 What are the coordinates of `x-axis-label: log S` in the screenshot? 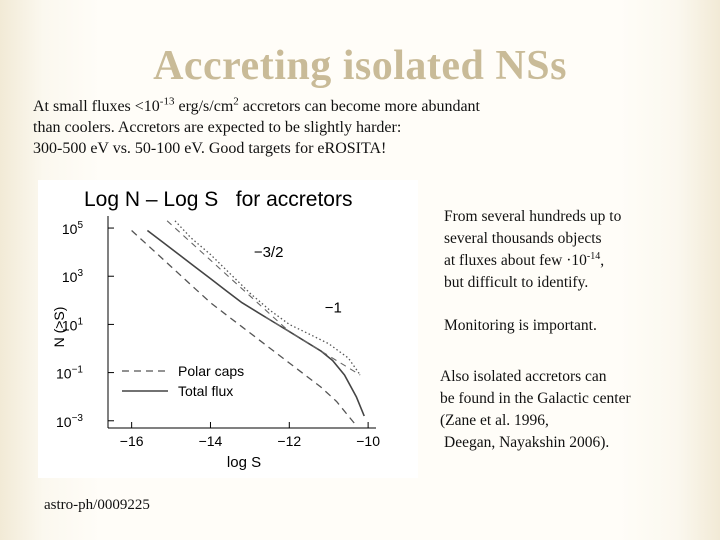 It's located at (244, 462).